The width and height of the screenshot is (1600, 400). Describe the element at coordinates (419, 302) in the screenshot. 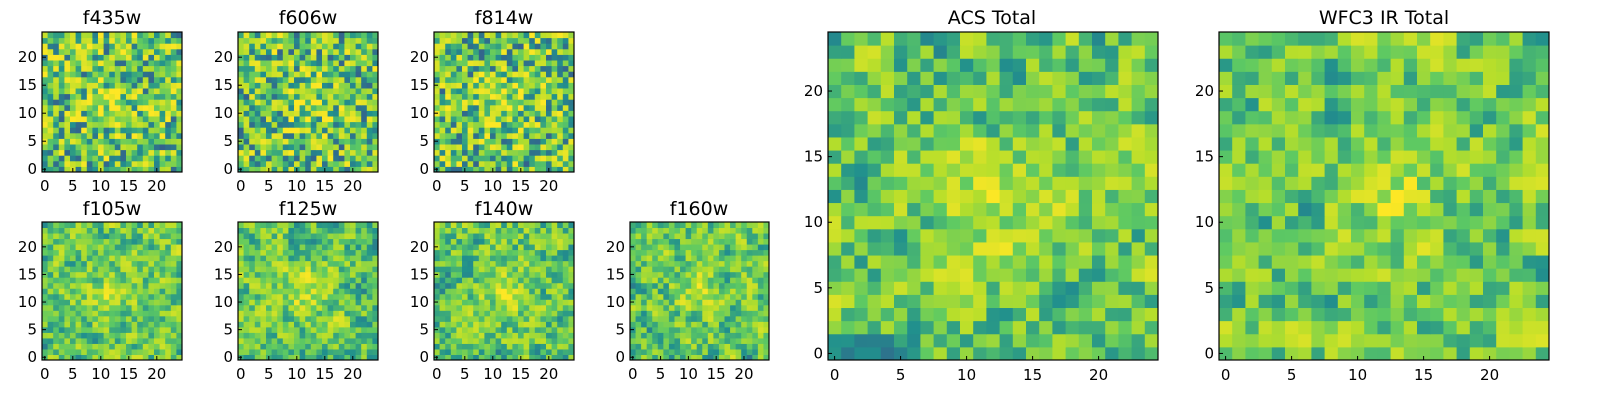

I see `y-tick-label: 10` at that location.